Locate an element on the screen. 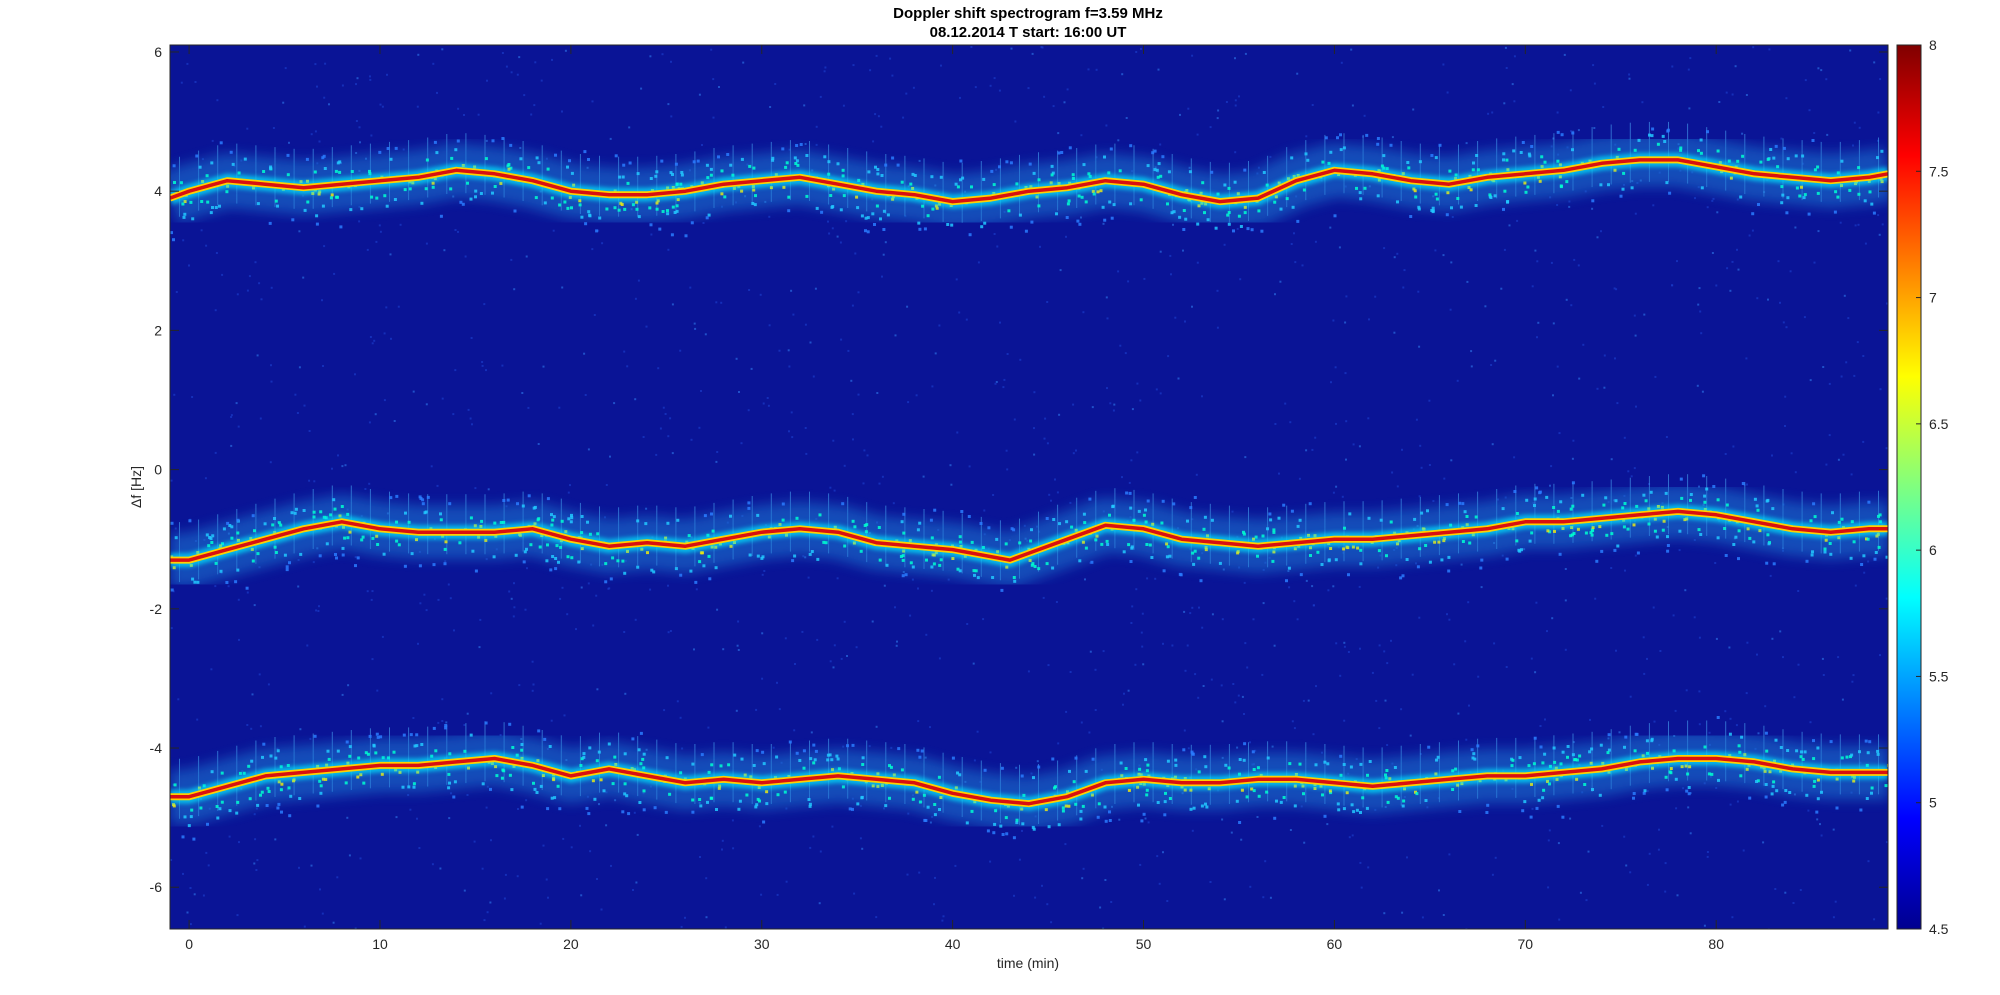 The height and width of the screenshot is (995, 2000). colorbar-ticks: 4.5 5 5.5 6 6.5 7 7.5 8 is located at coordinates (1932, 487).